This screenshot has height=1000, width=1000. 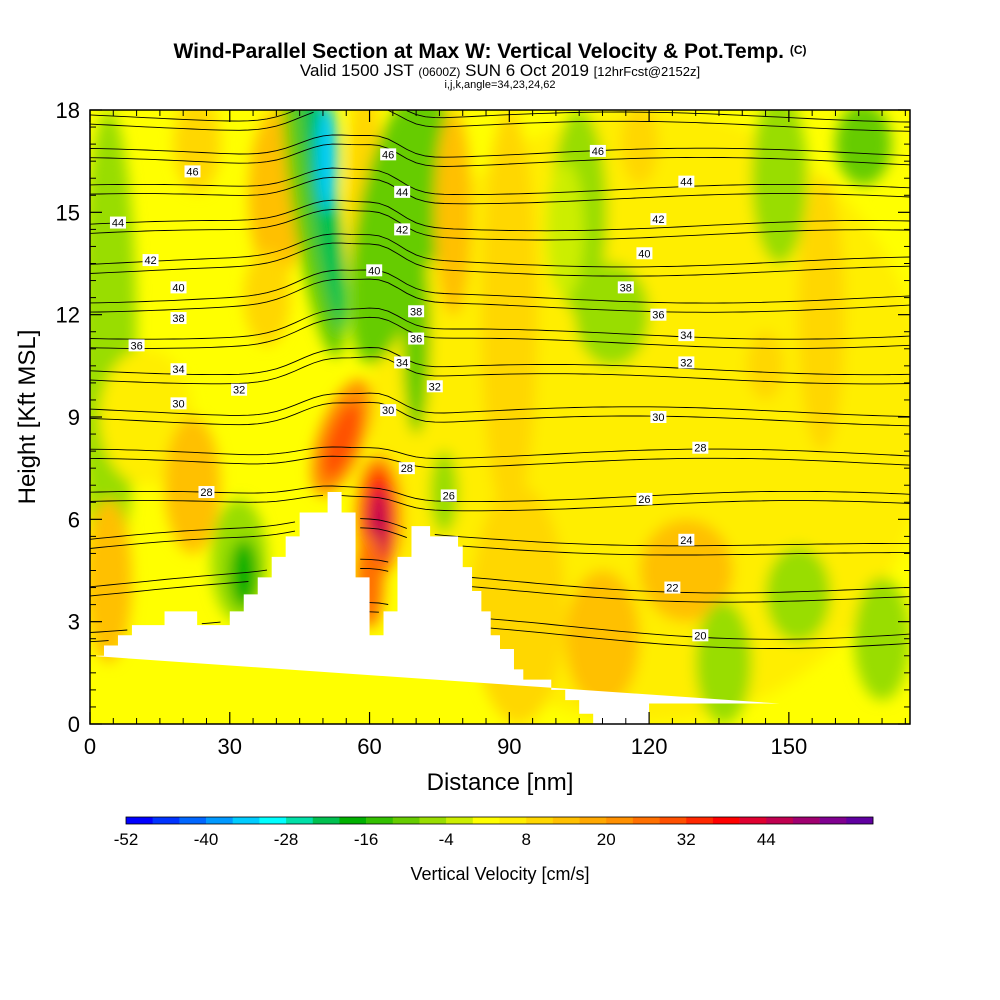 What do you see at coordinates (766, 839) in the screenshot?
I see `colorbar-tick-label: 44` at bounding box center [766, 839].